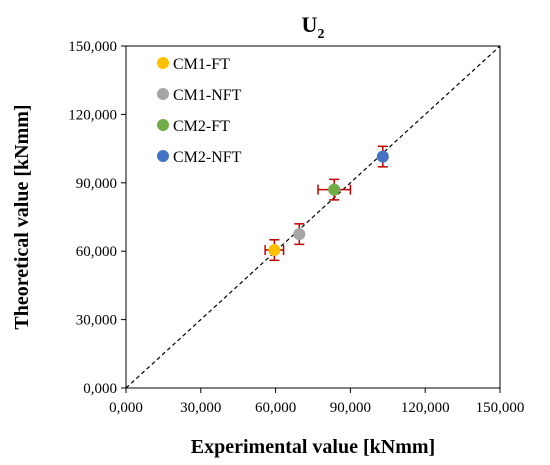 The width and height of the screenshot is (550, 465). What do you see at coordinates (22, 216) in the screenshot?
I see `y-axis-label: Theoretical value [kNmm]` at bounding box center [22, 216].